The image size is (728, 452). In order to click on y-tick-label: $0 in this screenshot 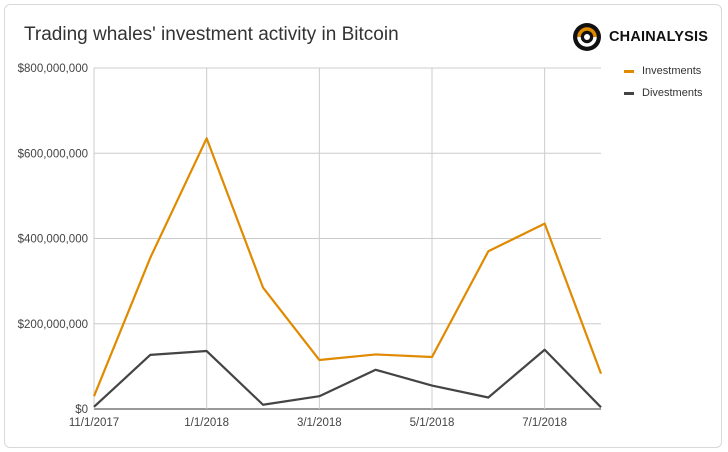, I will do `click(81, 410)`.